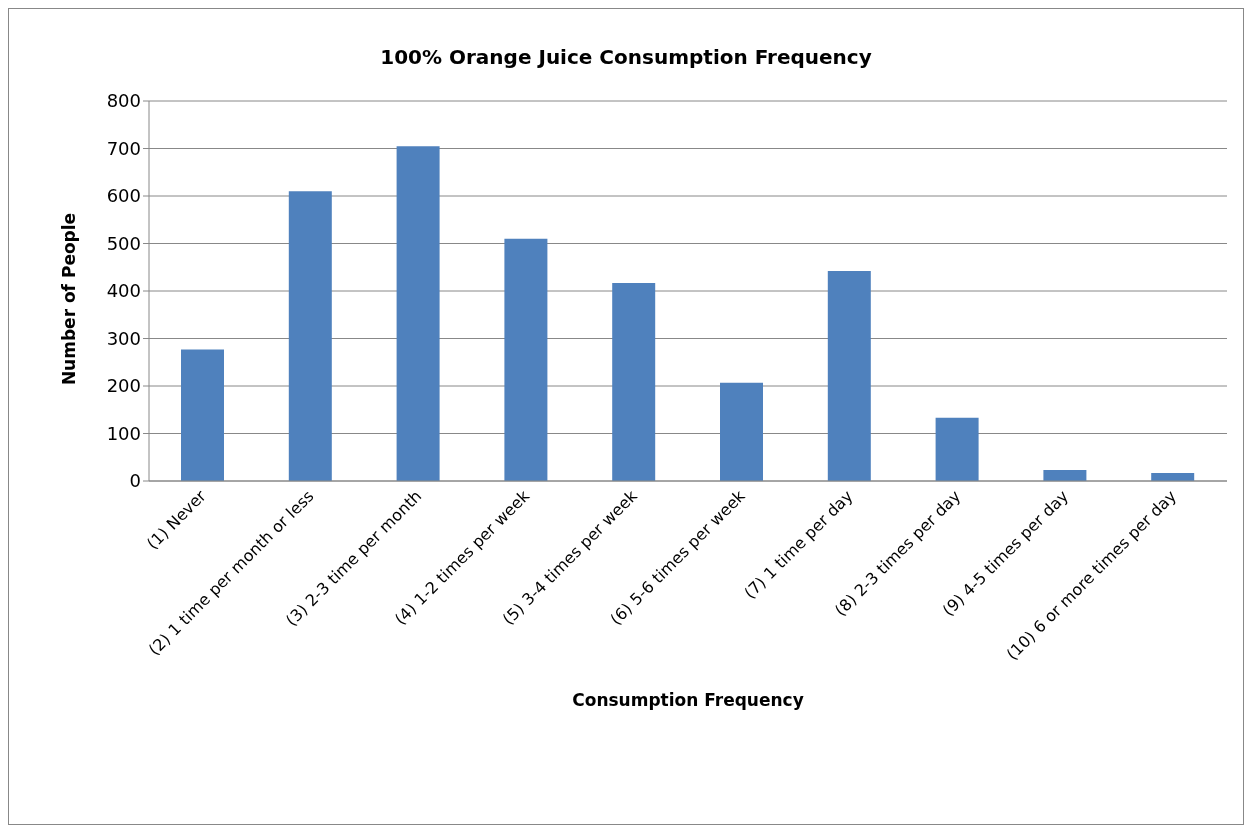 This screenshot has width=1252, height=833. Describe the element at coordinates (123, 291) in the screenshot. I see `y-tick-label: 400` at that location.